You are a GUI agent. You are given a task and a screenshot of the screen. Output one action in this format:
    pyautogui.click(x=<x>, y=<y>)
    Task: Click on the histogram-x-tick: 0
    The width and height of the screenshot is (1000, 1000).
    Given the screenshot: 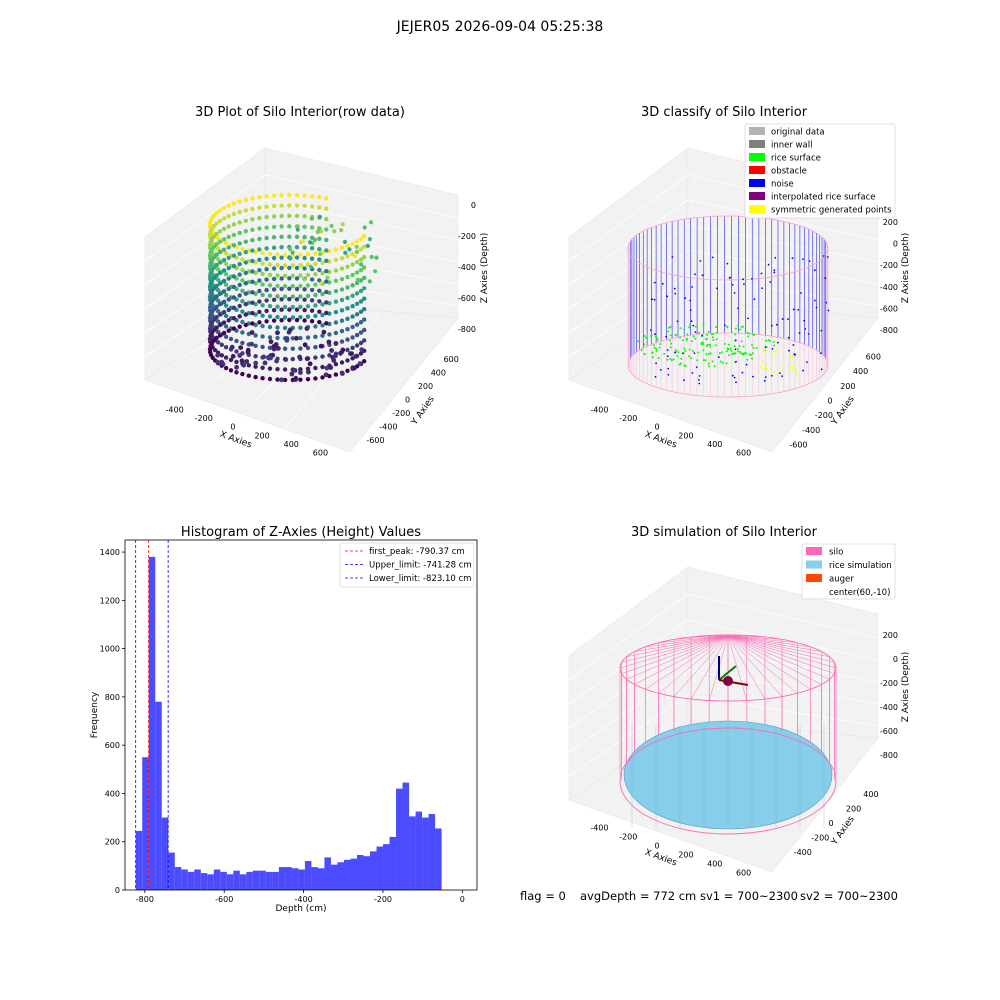 What is the action you would take?
    pyautogui.click(x=462, y=899)
    